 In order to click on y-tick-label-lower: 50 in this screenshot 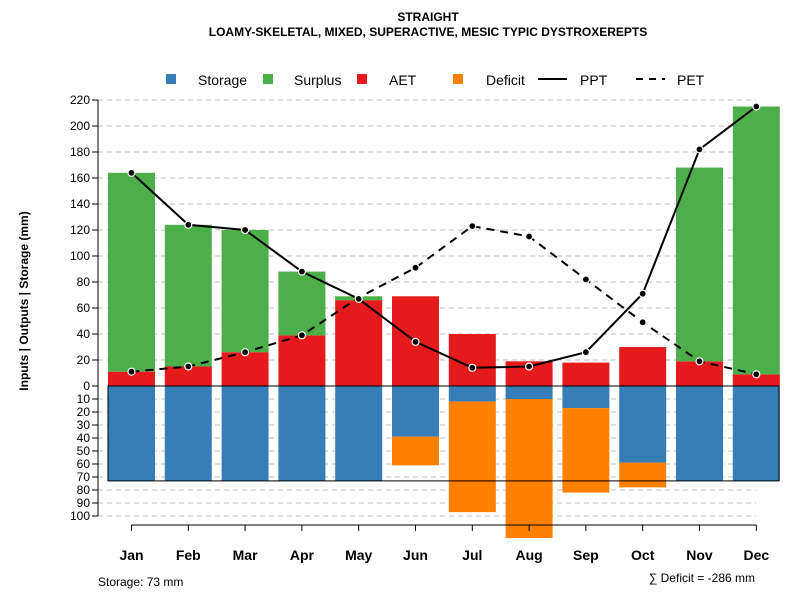, I will do `click(84, 451)`.